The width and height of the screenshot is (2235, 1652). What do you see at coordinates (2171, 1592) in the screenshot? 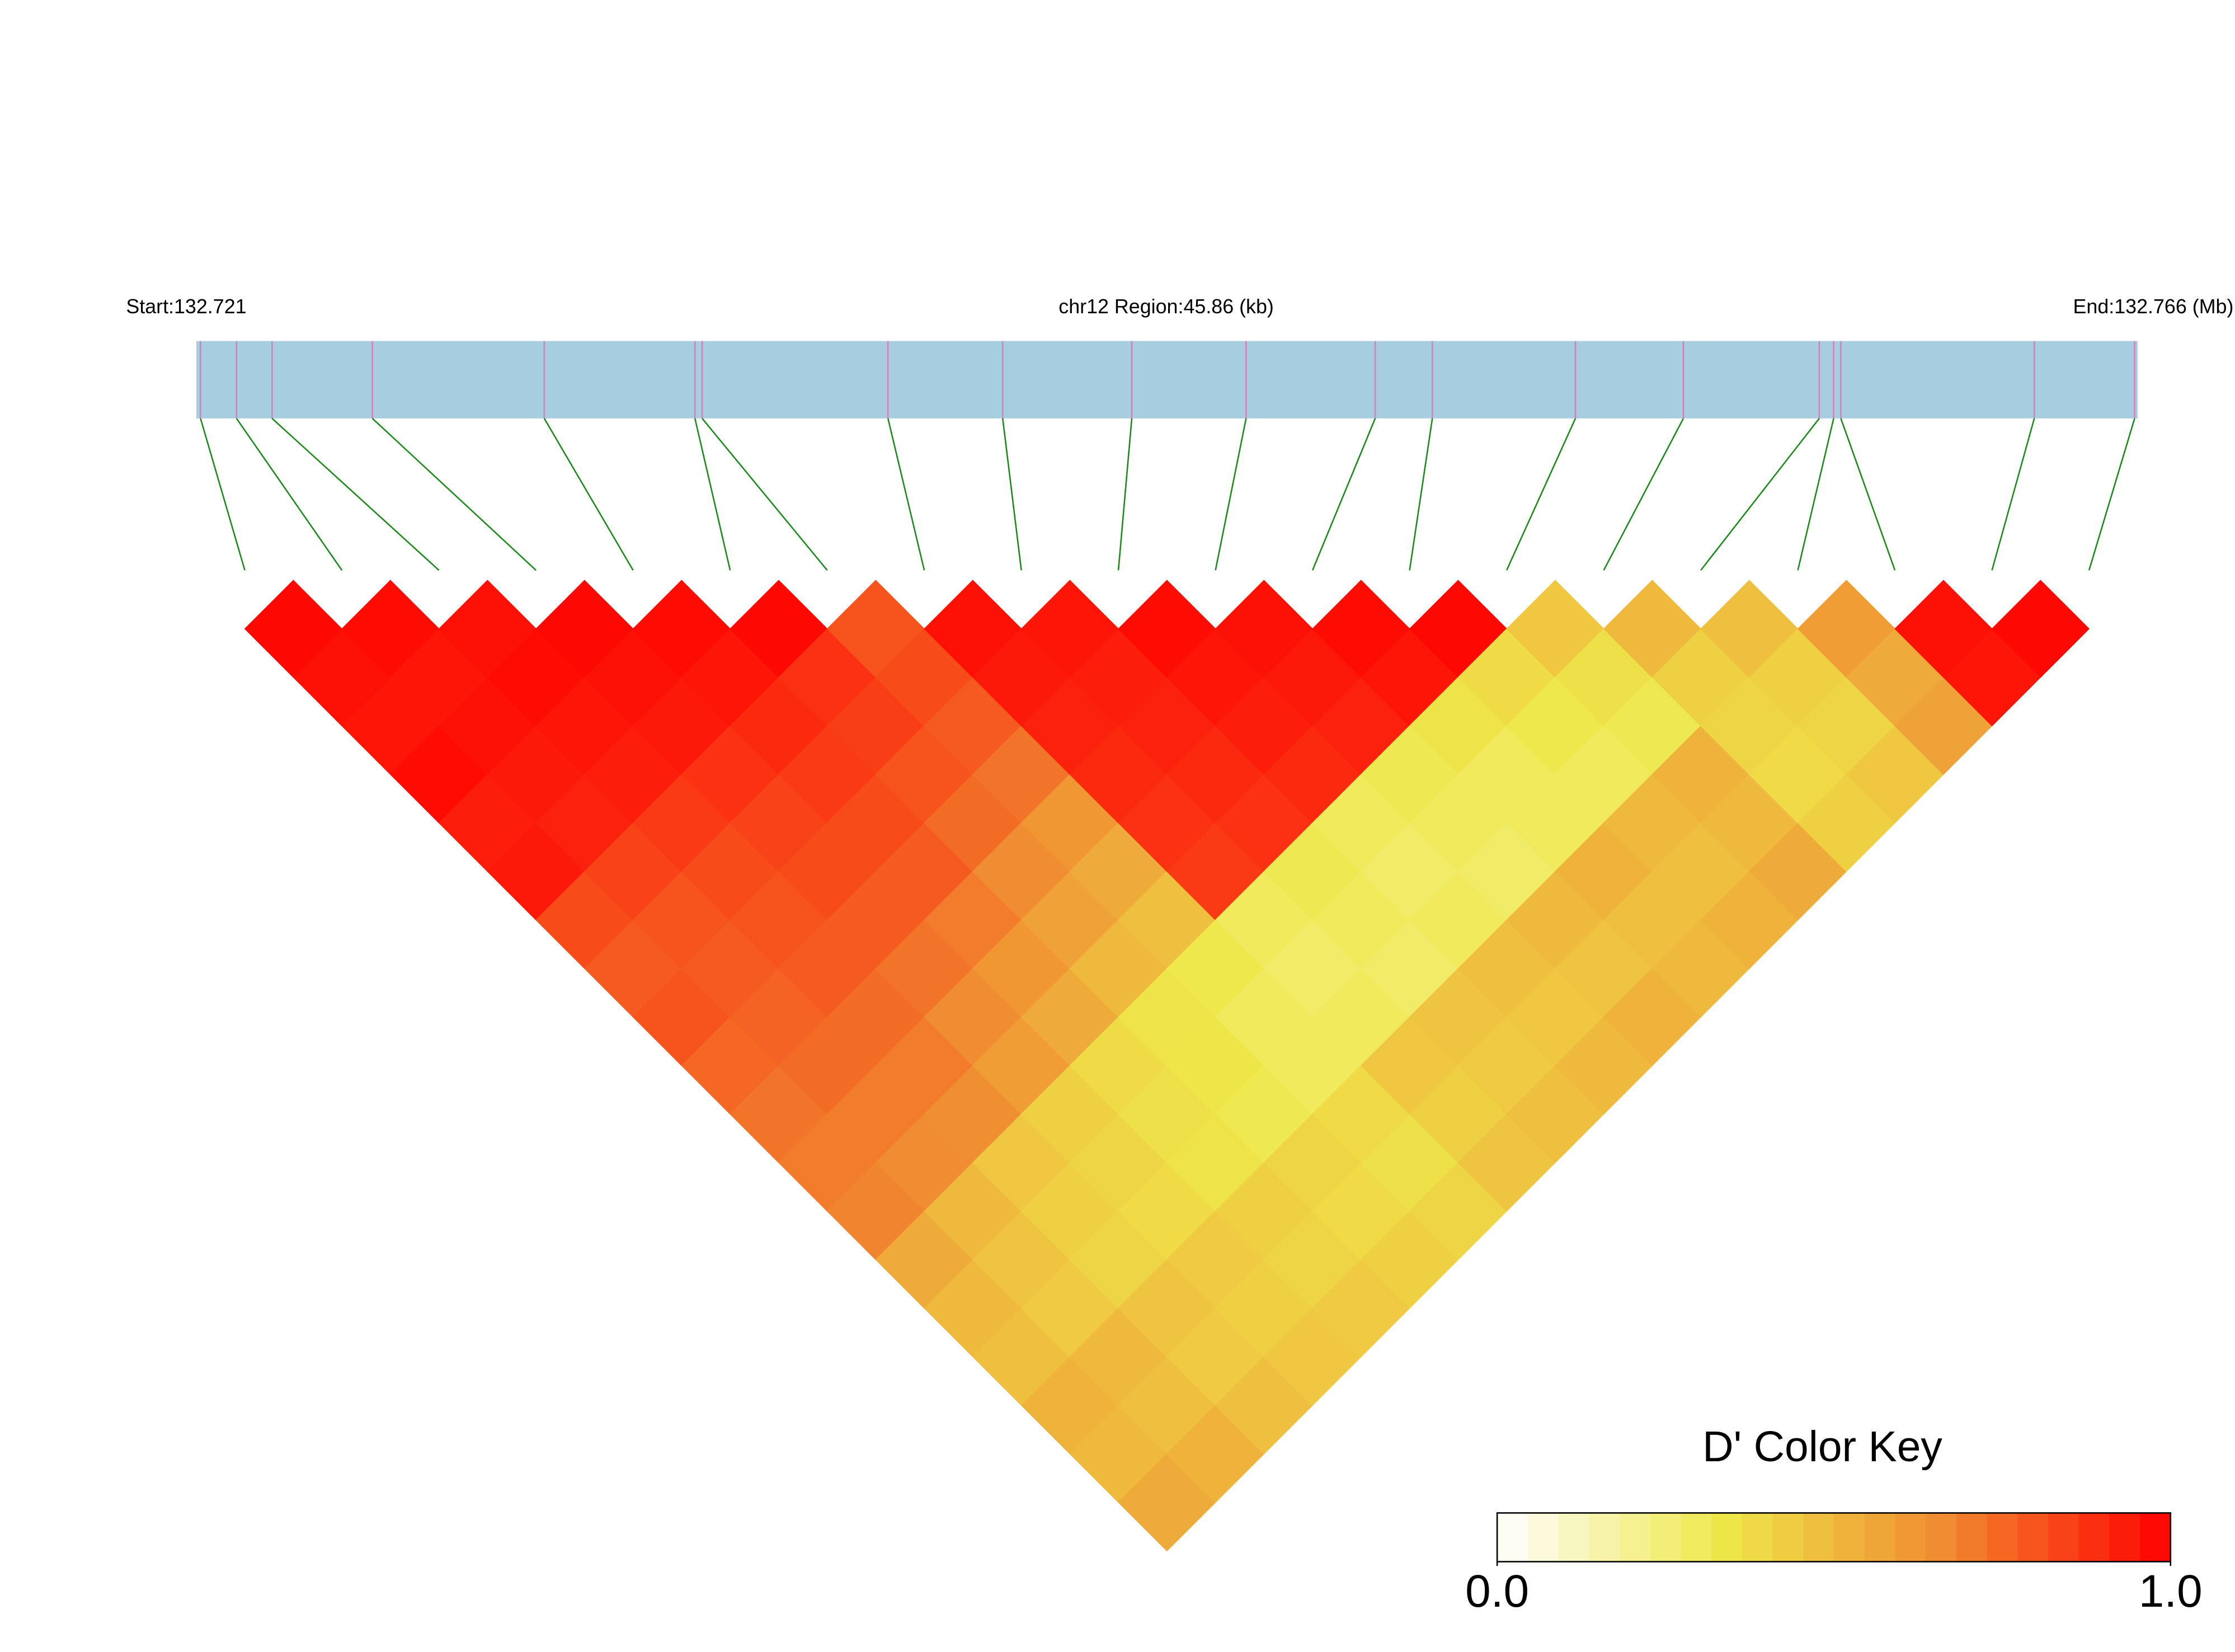
I see `legend-tick-label: 1.0` at bounding box center [2171, 1592].